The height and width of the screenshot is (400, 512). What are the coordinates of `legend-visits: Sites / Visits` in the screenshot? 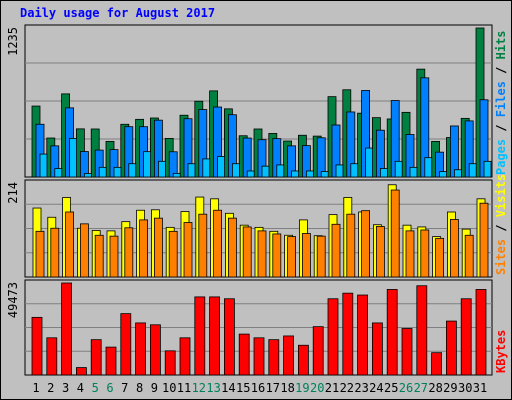 It's located at (501, 224).